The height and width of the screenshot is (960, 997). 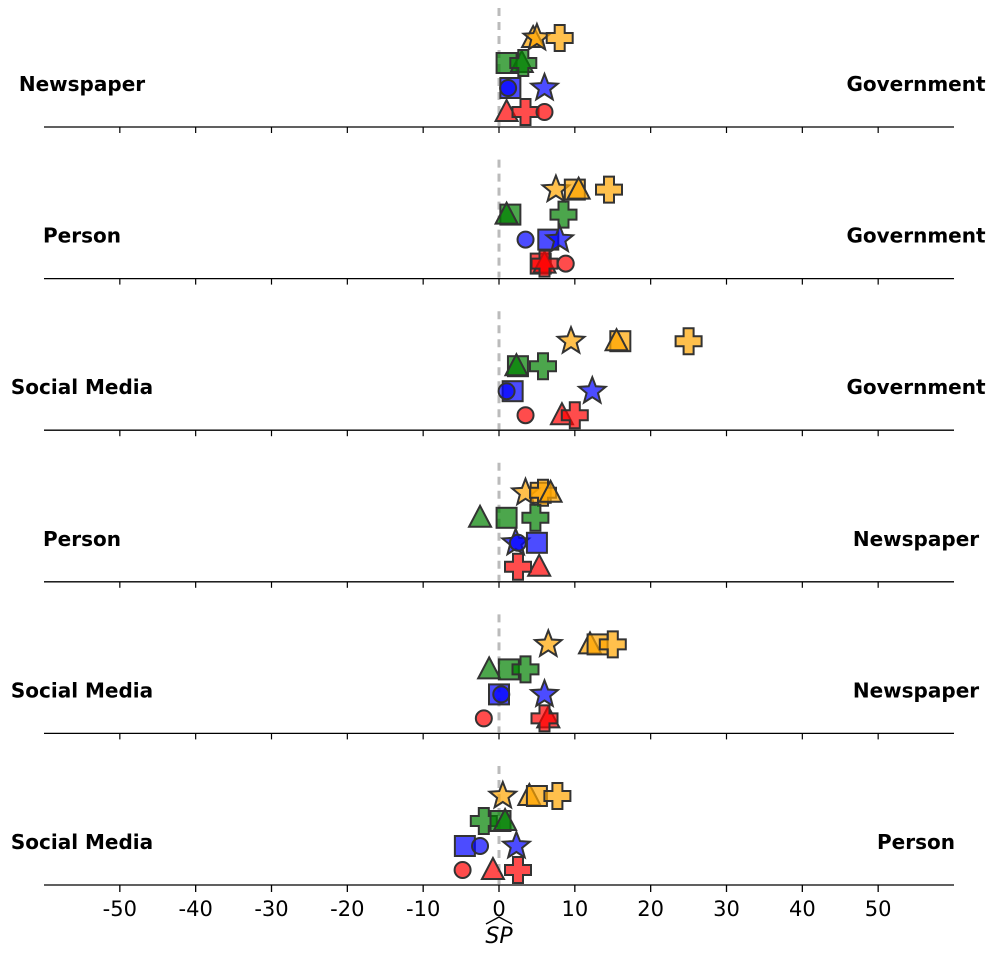 I want to click on x-tick-label: 10, so click(x=574, y=909).